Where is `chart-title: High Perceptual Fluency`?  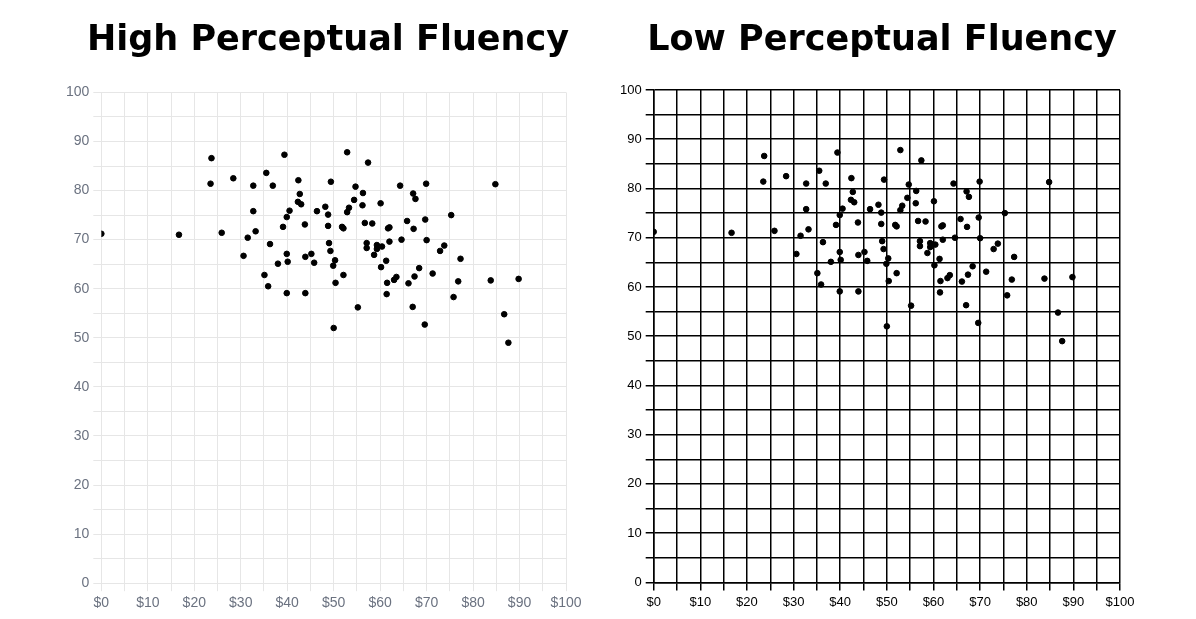
chart-title: High Perceptual Fluency is located at coordinates (328, 38).